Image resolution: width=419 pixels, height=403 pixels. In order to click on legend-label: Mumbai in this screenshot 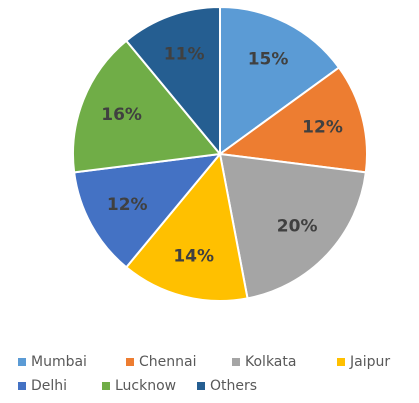, I will do `click(59, 362)`.